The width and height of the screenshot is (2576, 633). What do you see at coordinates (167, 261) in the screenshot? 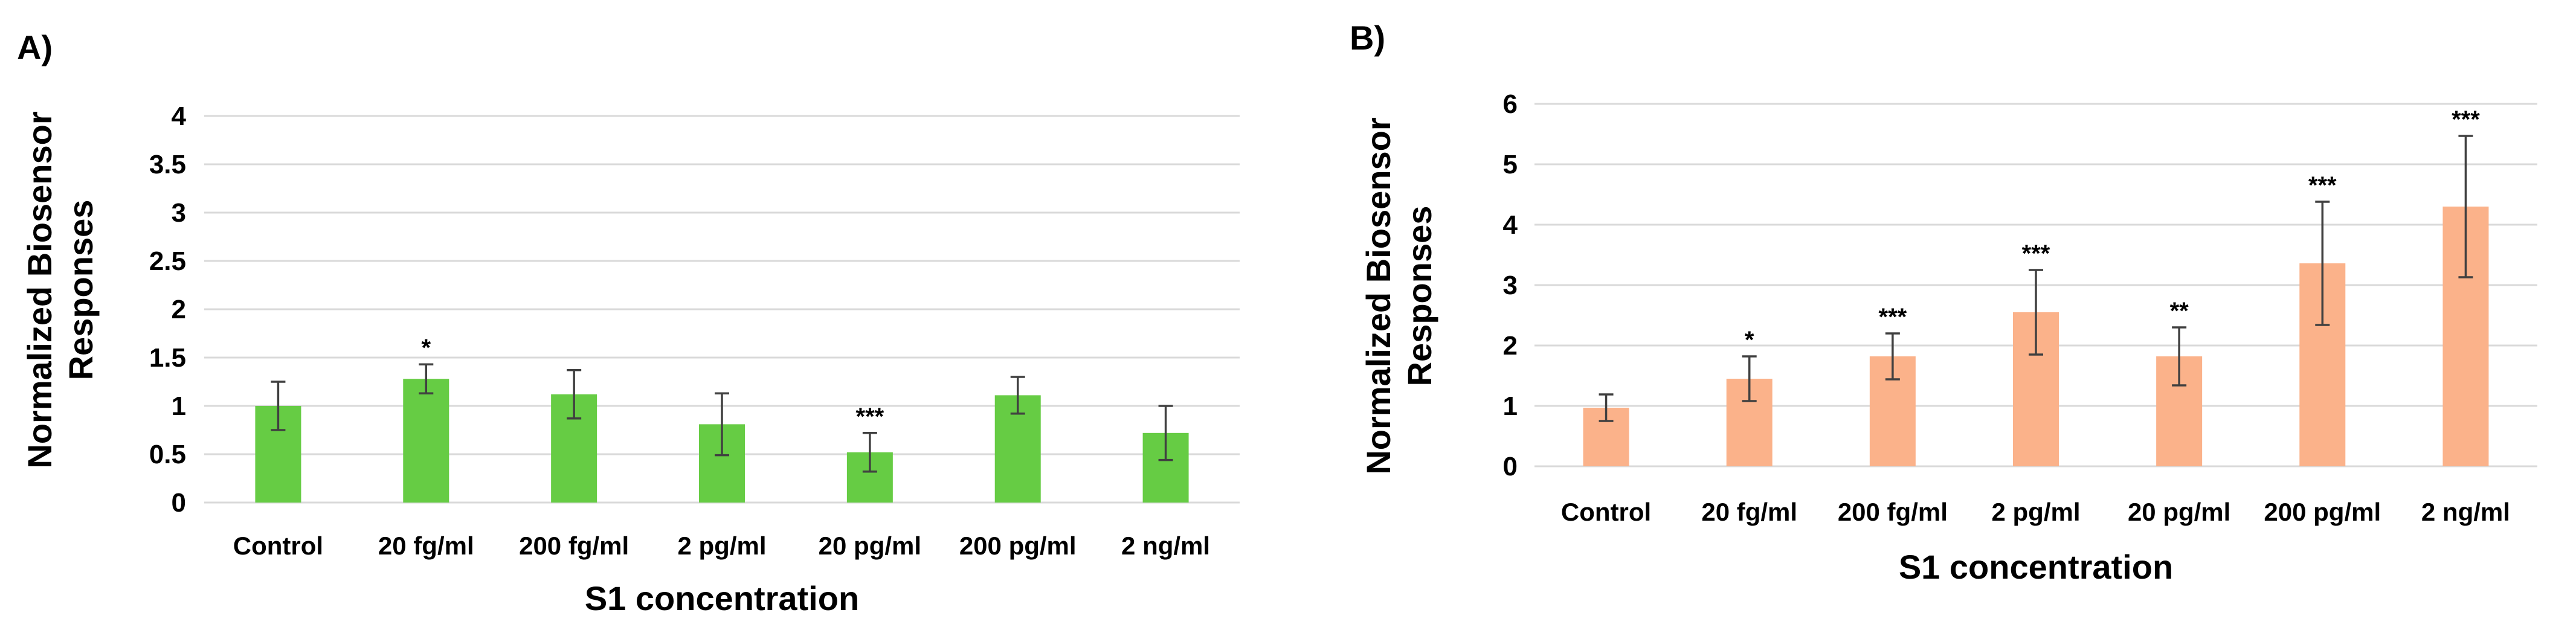
I see `y-tick-label: 2.5` at bounding box center [167, 261].